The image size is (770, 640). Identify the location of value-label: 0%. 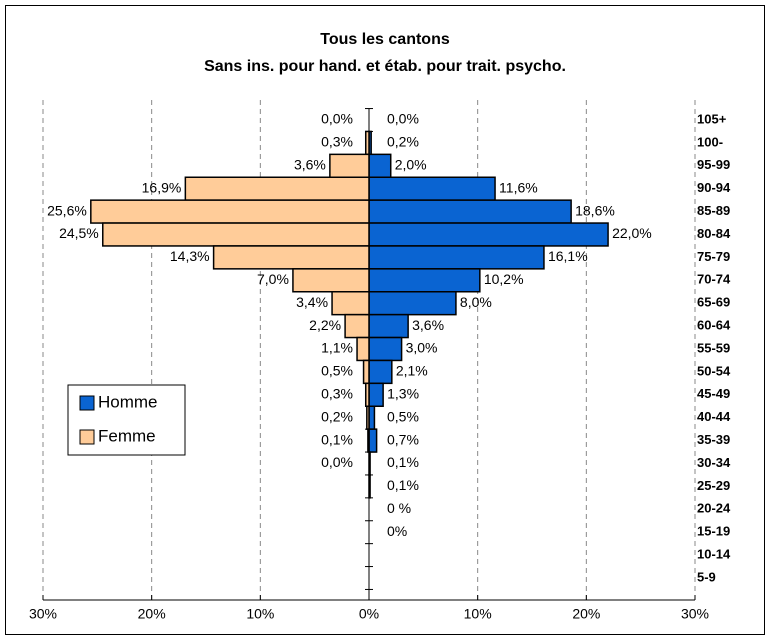
(397, 531).